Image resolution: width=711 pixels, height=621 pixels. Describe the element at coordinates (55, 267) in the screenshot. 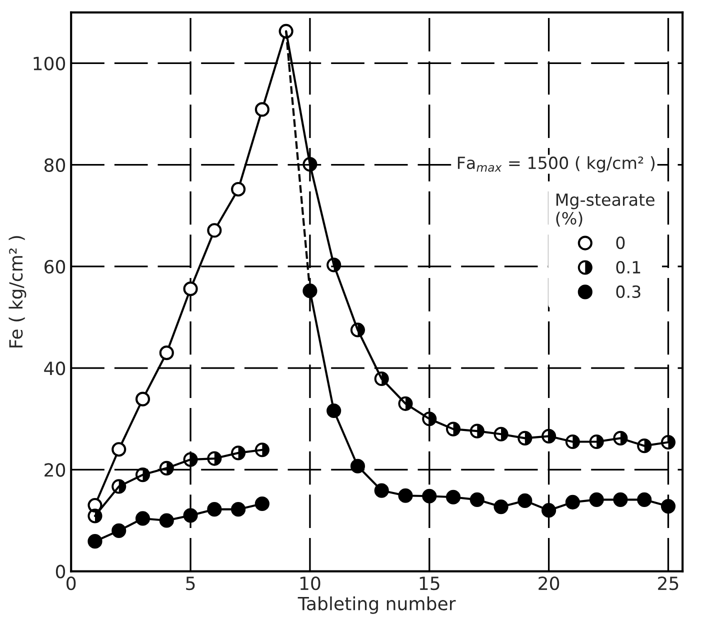

I see `y-tick-label: 60` at that location.